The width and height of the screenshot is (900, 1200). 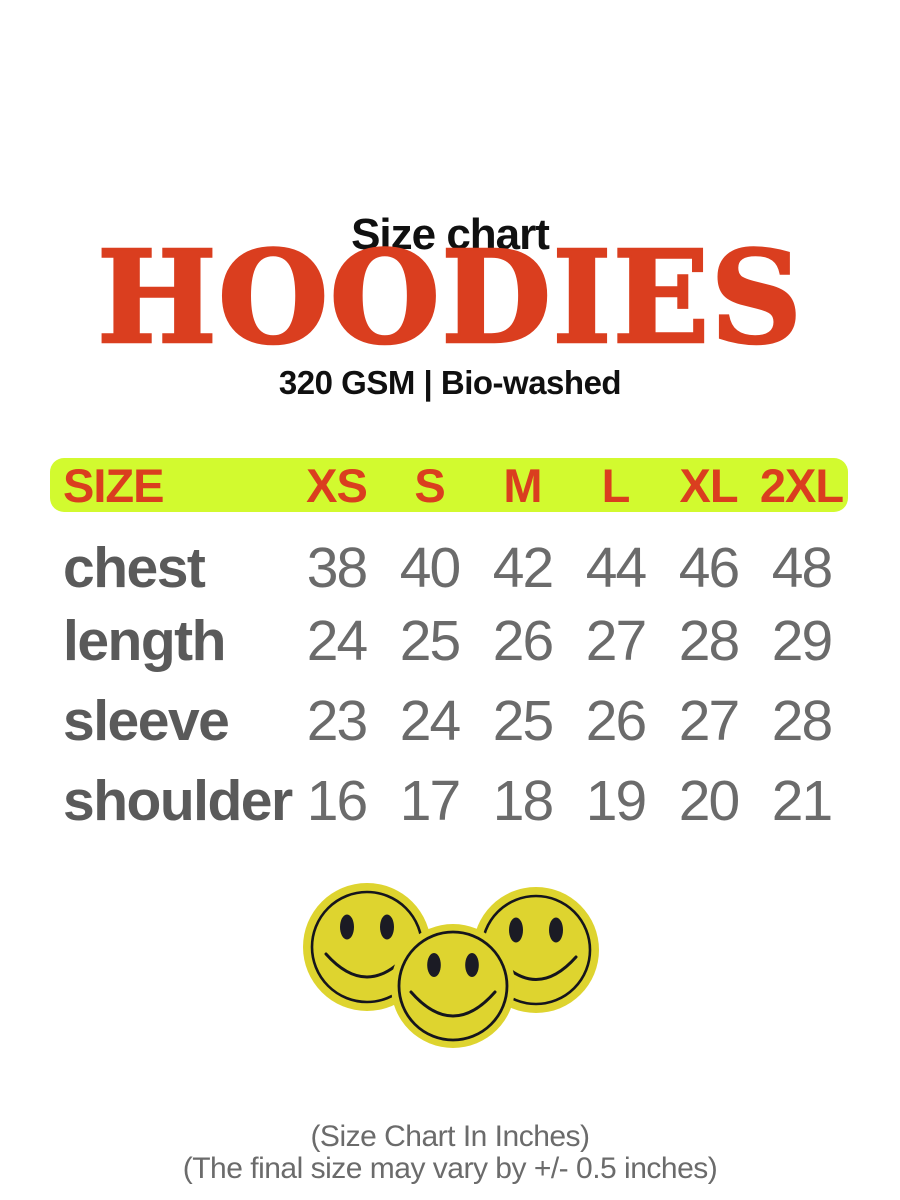 I want to click on size-value-cell: 18, so click(x=523, y=801).